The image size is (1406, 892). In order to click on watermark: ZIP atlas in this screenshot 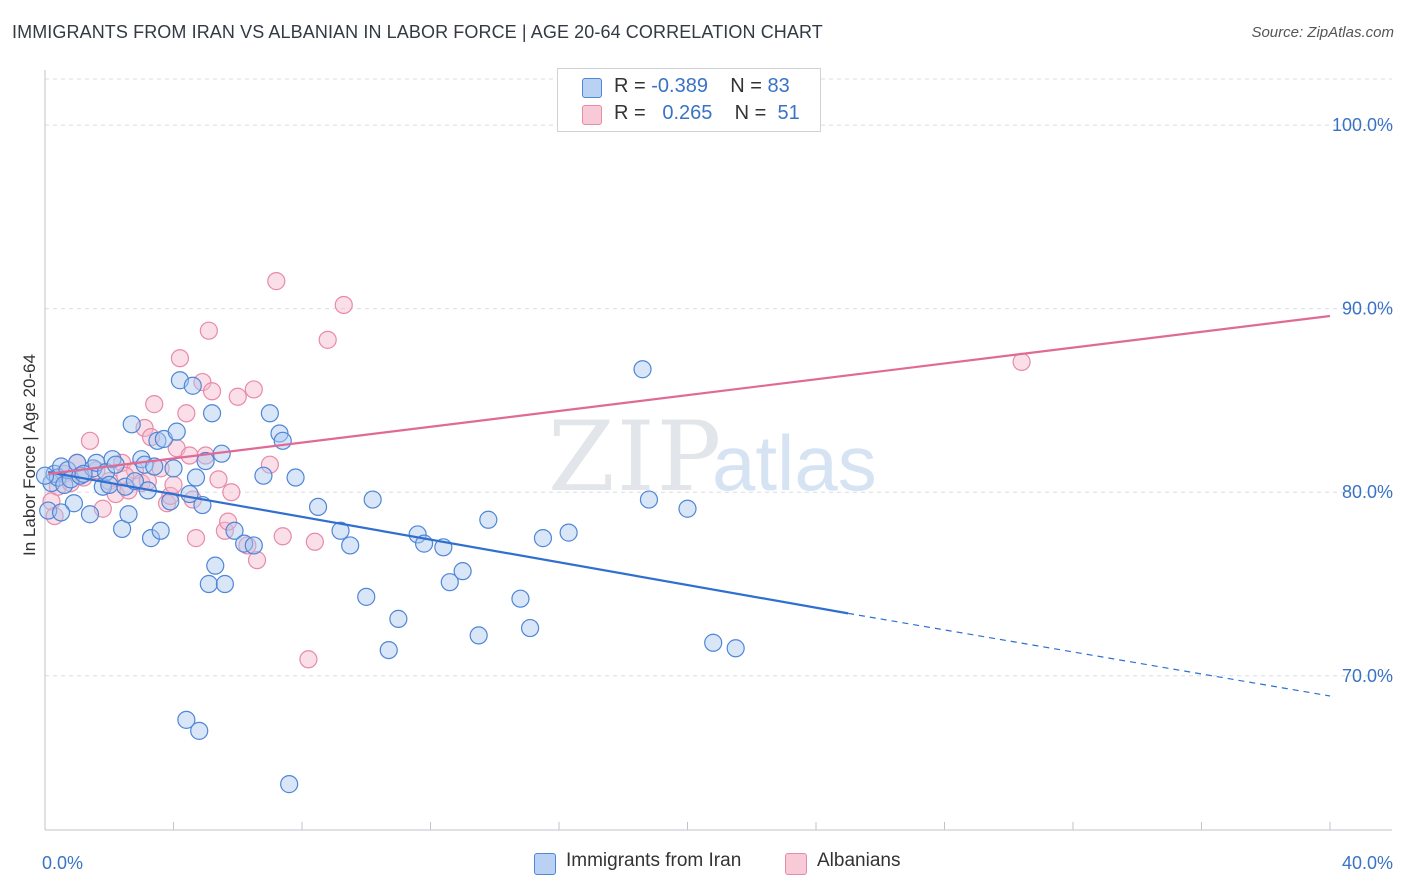, I will do `click(712, 457)`.